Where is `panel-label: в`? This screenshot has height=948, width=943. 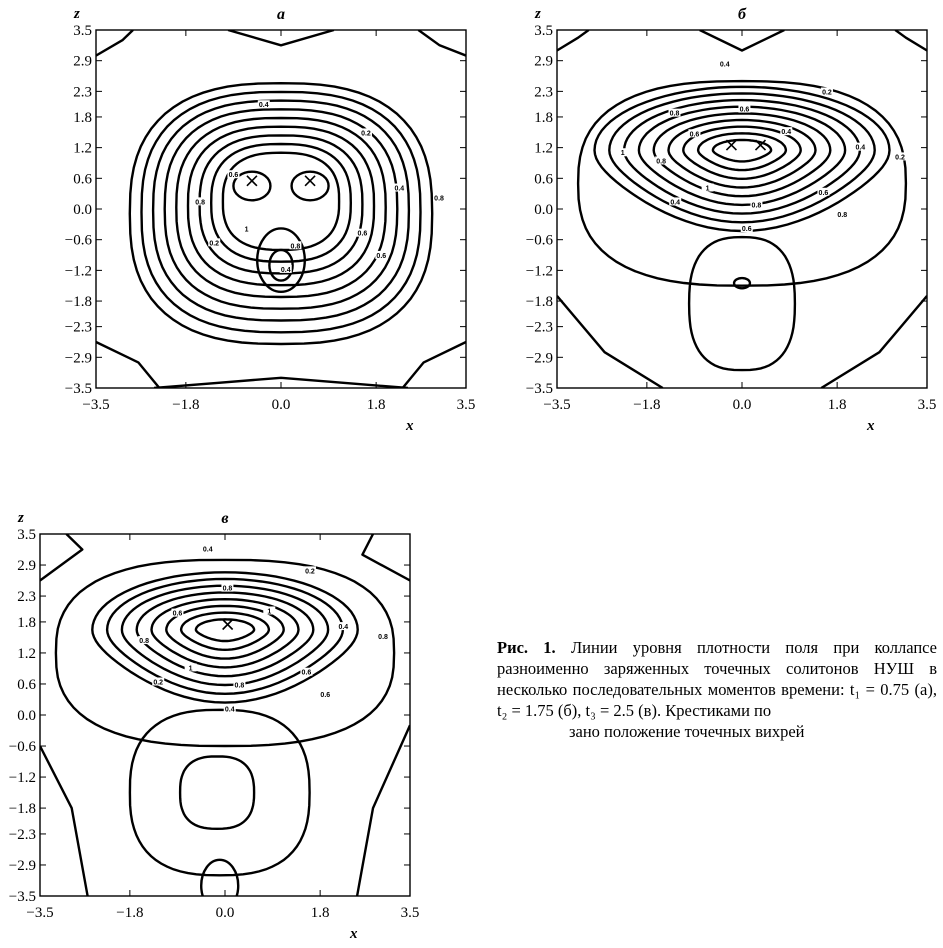
panel-label: в is located at coordinates (224, 518).